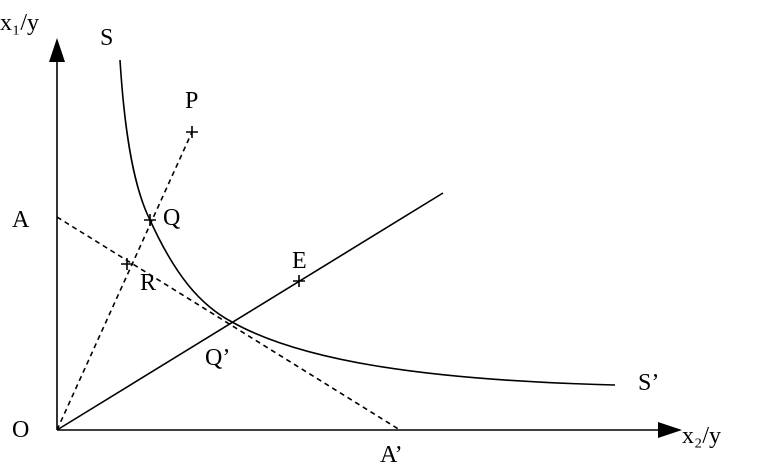 The image size is (782, 468). Describe the element at coordinates (106, 38) in the screenshot. I see `curve-start-label: S` at that location.